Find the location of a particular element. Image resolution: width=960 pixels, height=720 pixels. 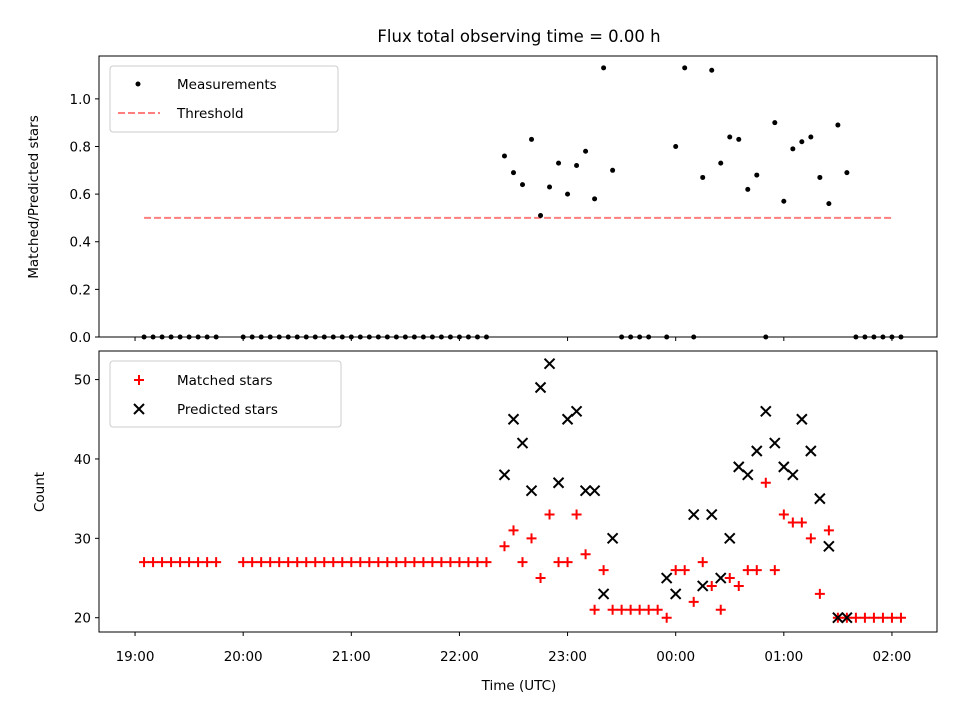

bottom-y-tick-label: 30 is located at coordinates (82, 539).